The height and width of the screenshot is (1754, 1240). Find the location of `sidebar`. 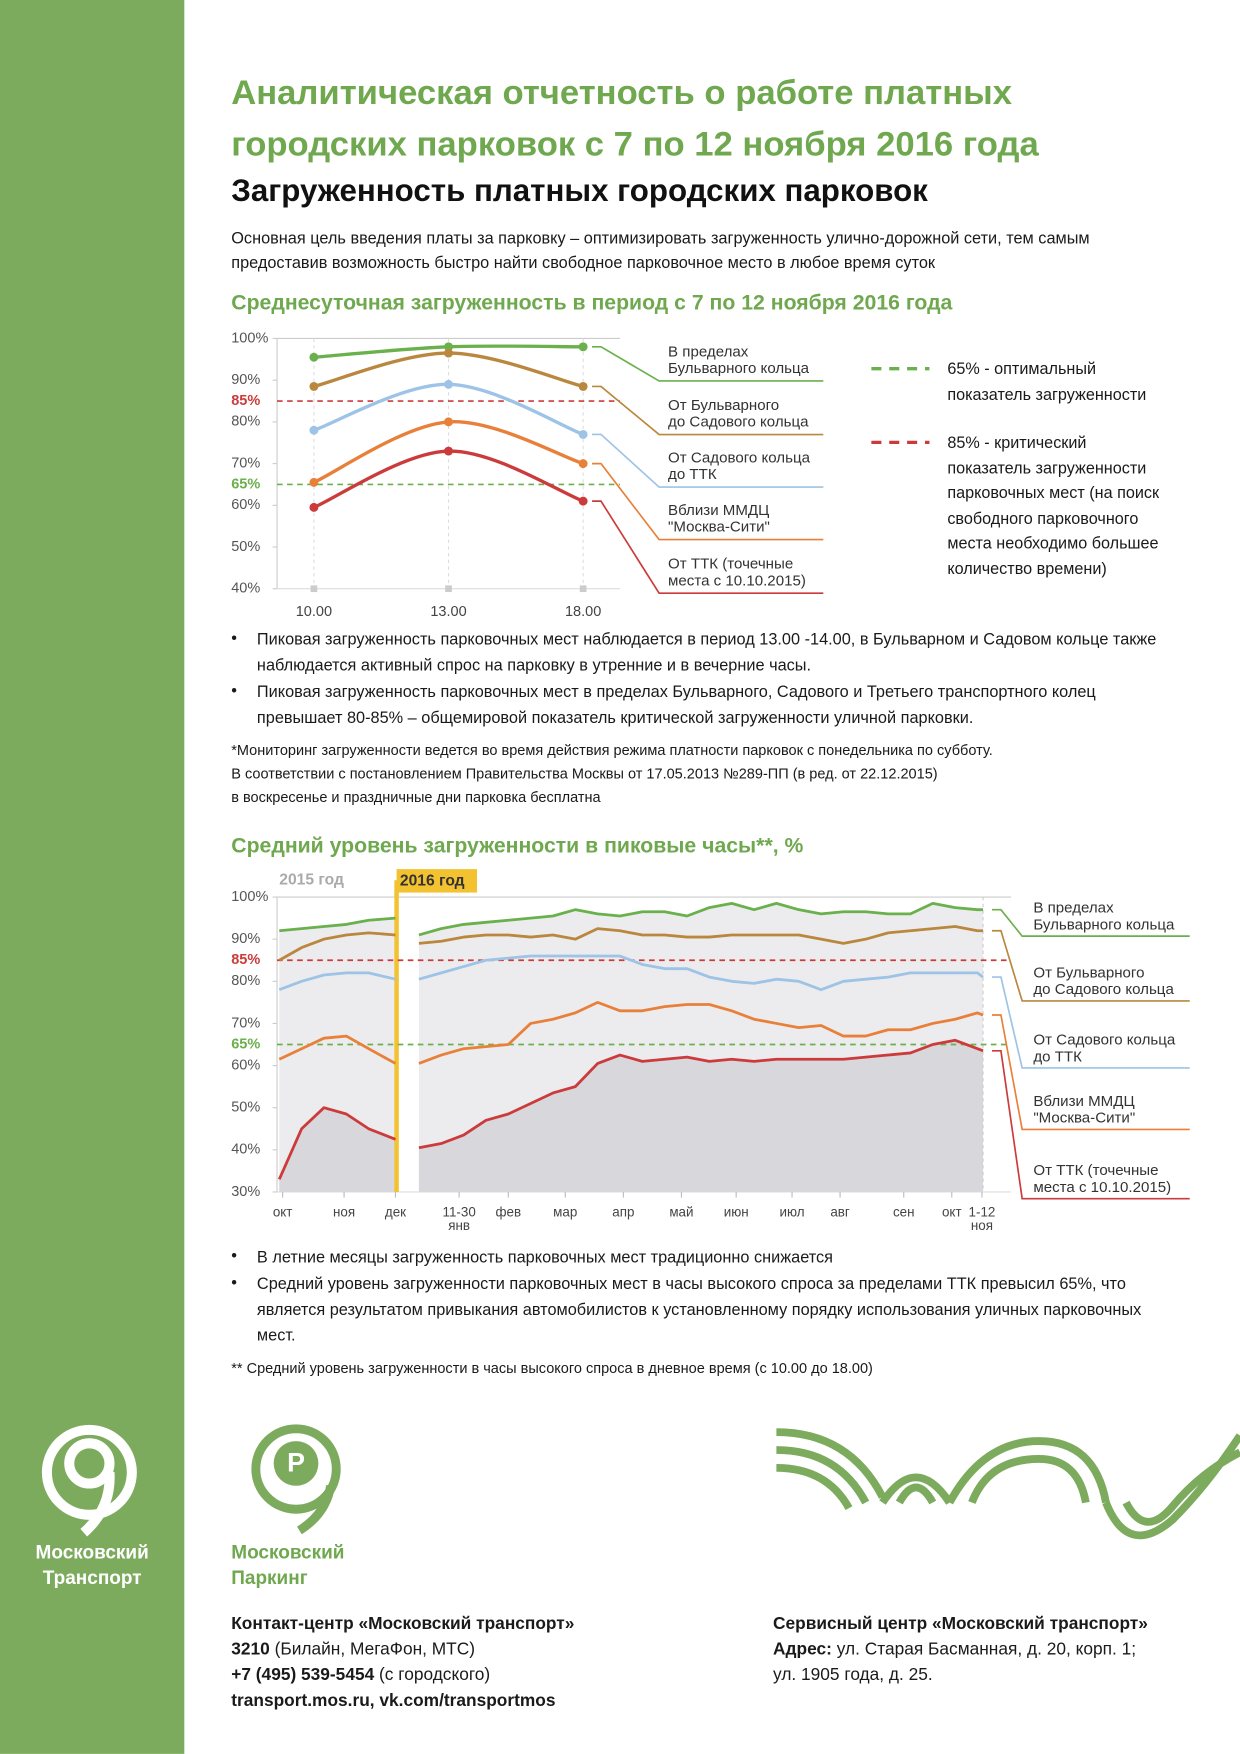

sidebar is located at coordinates (92, 877).